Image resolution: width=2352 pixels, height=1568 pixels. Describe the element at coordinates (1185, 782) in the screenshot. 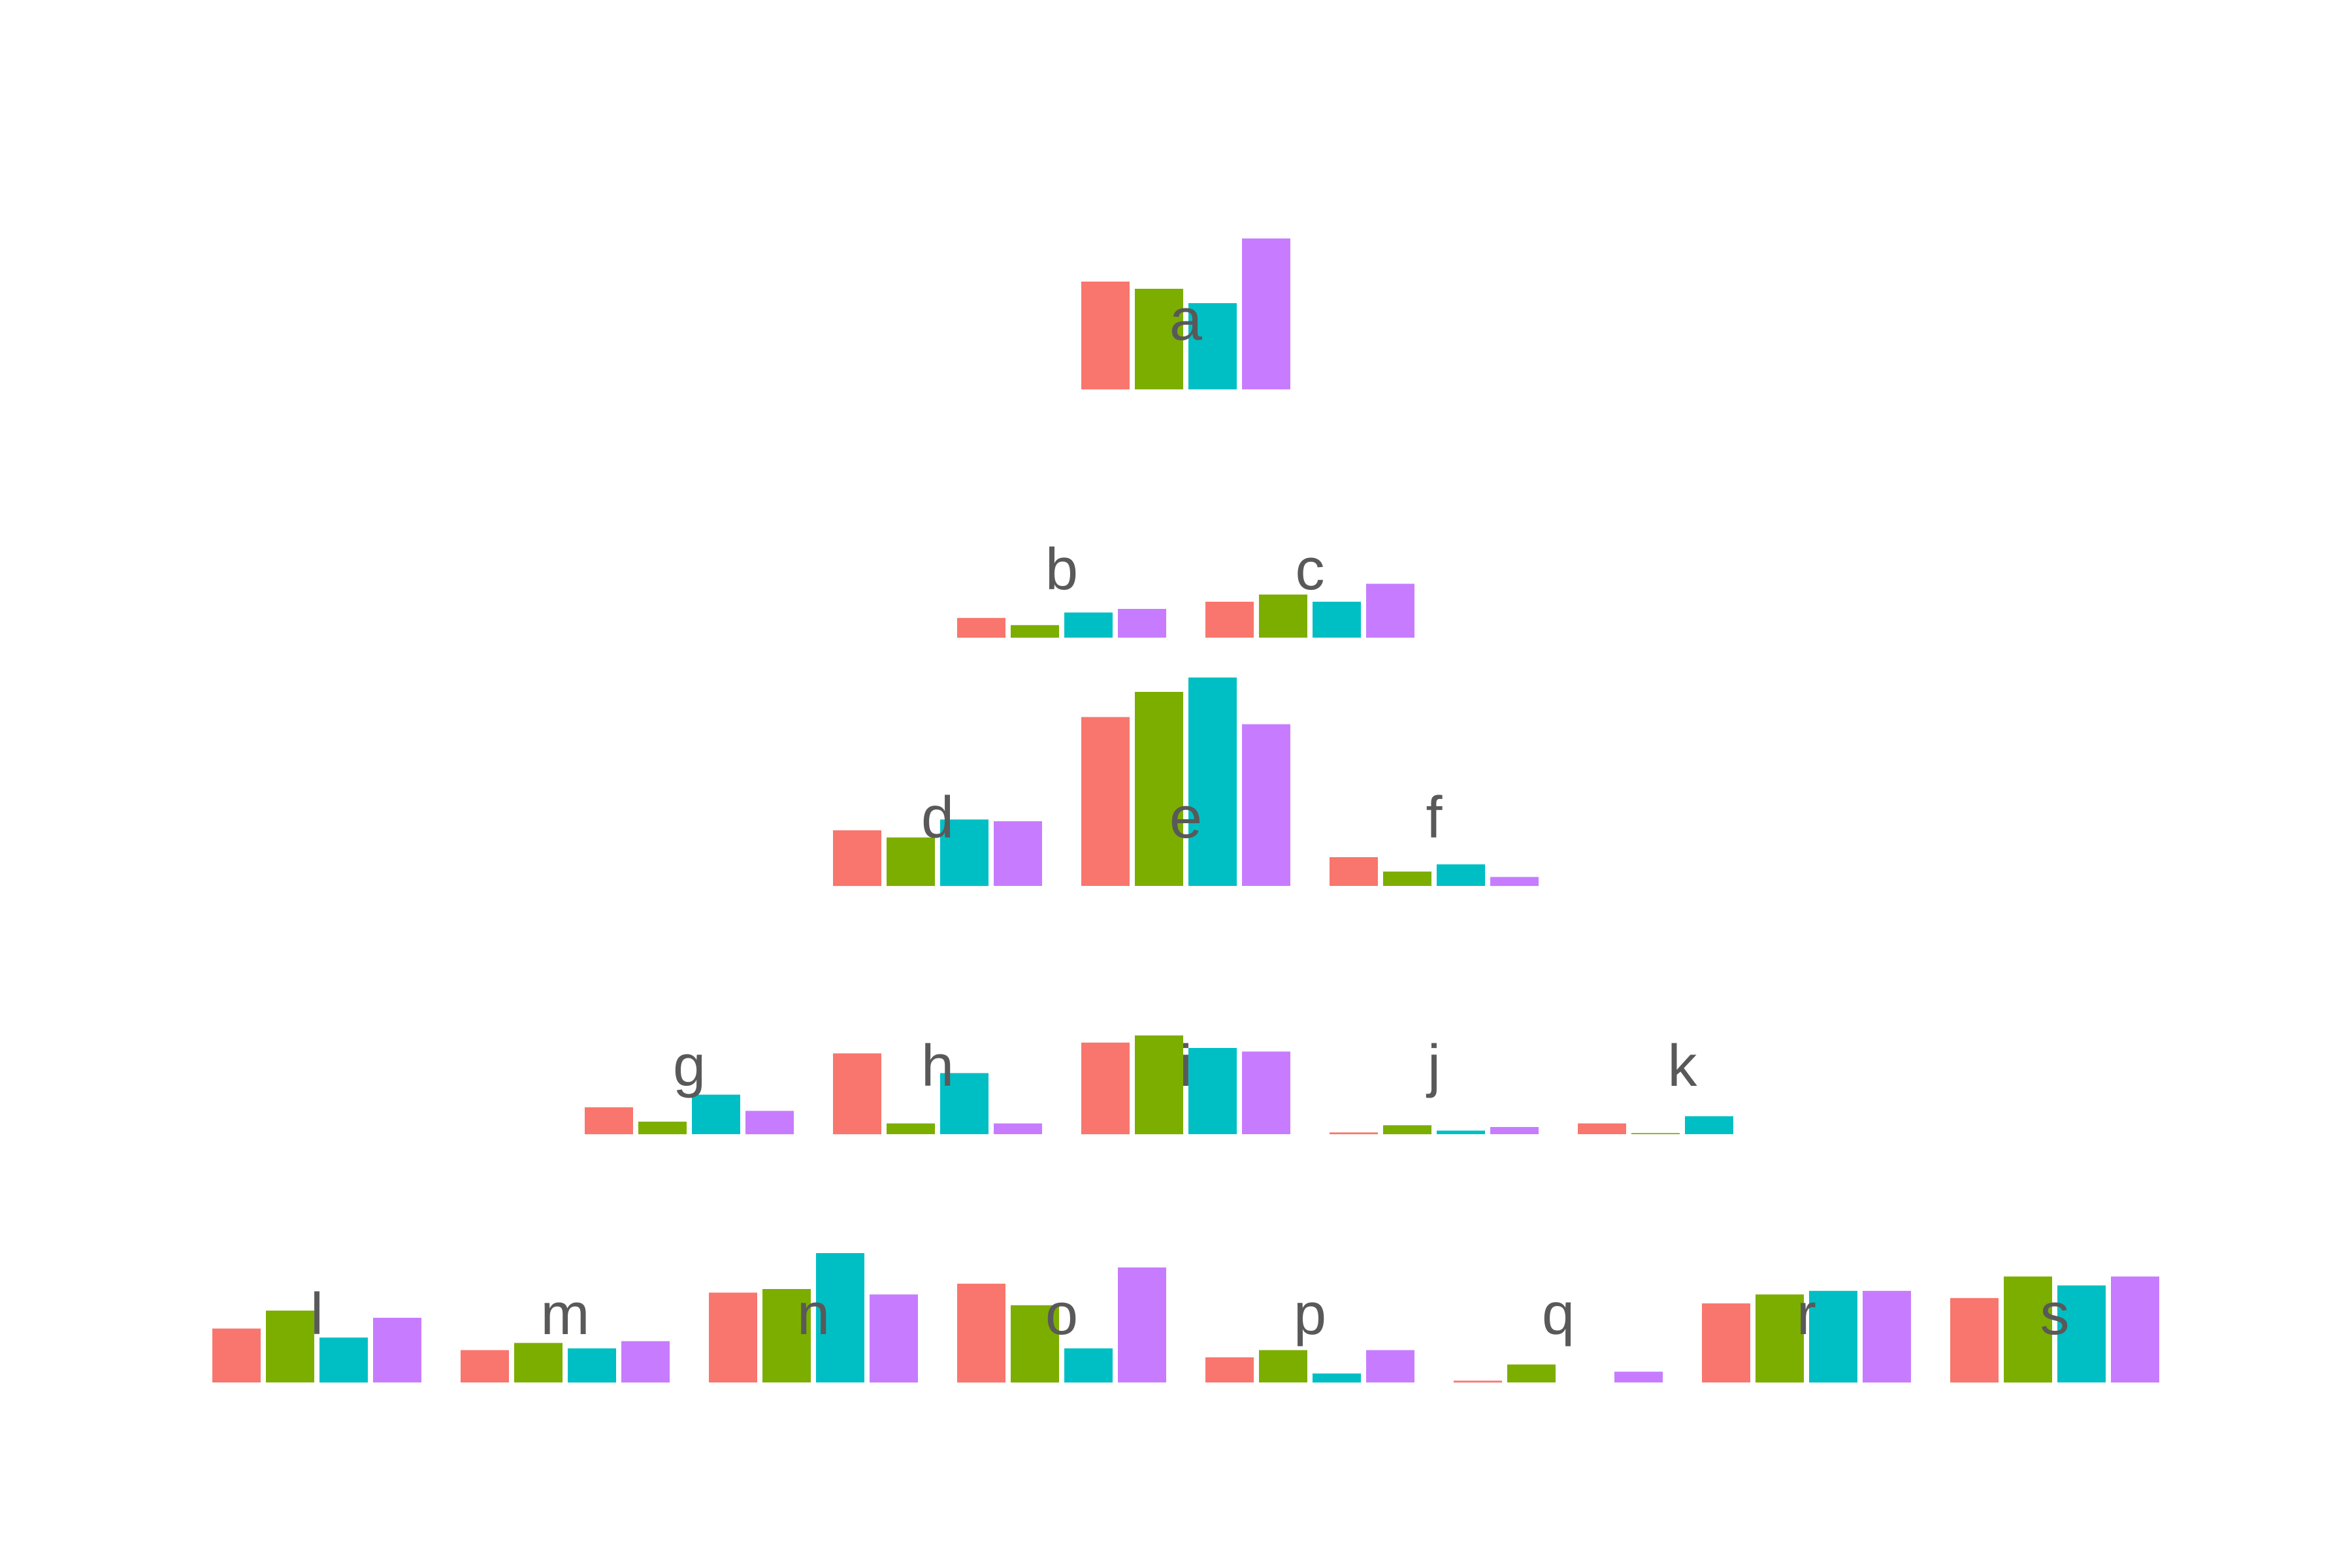

I see `node-e: e` at that location.